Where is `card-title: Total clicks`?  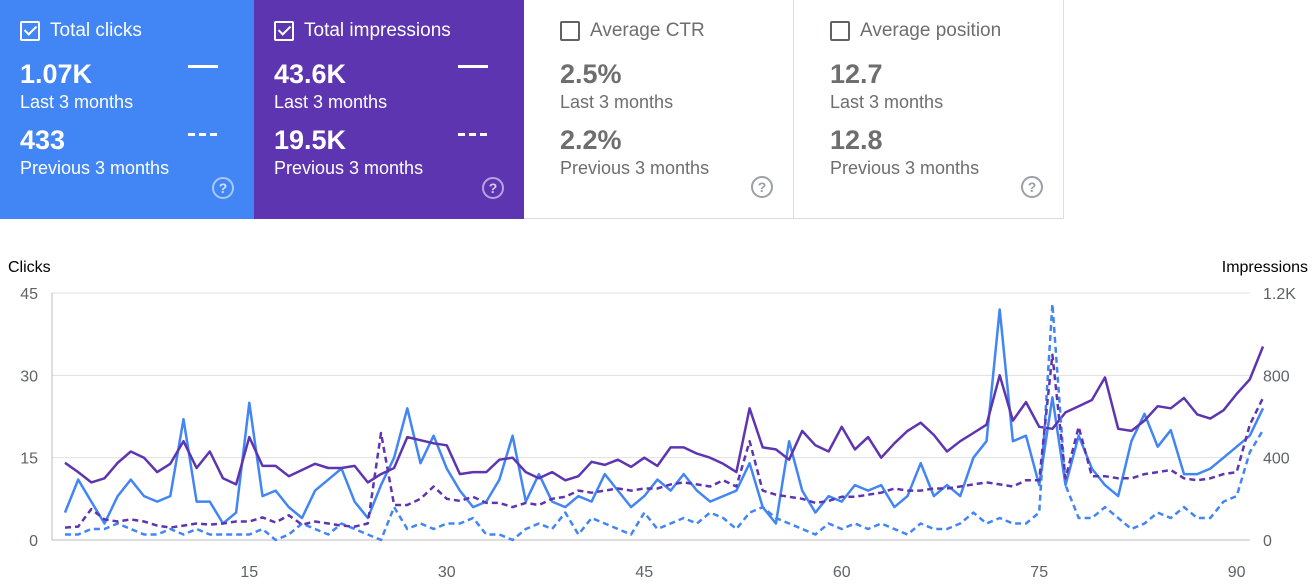 card-title: Total clicks is located at coordinates (96, 30).